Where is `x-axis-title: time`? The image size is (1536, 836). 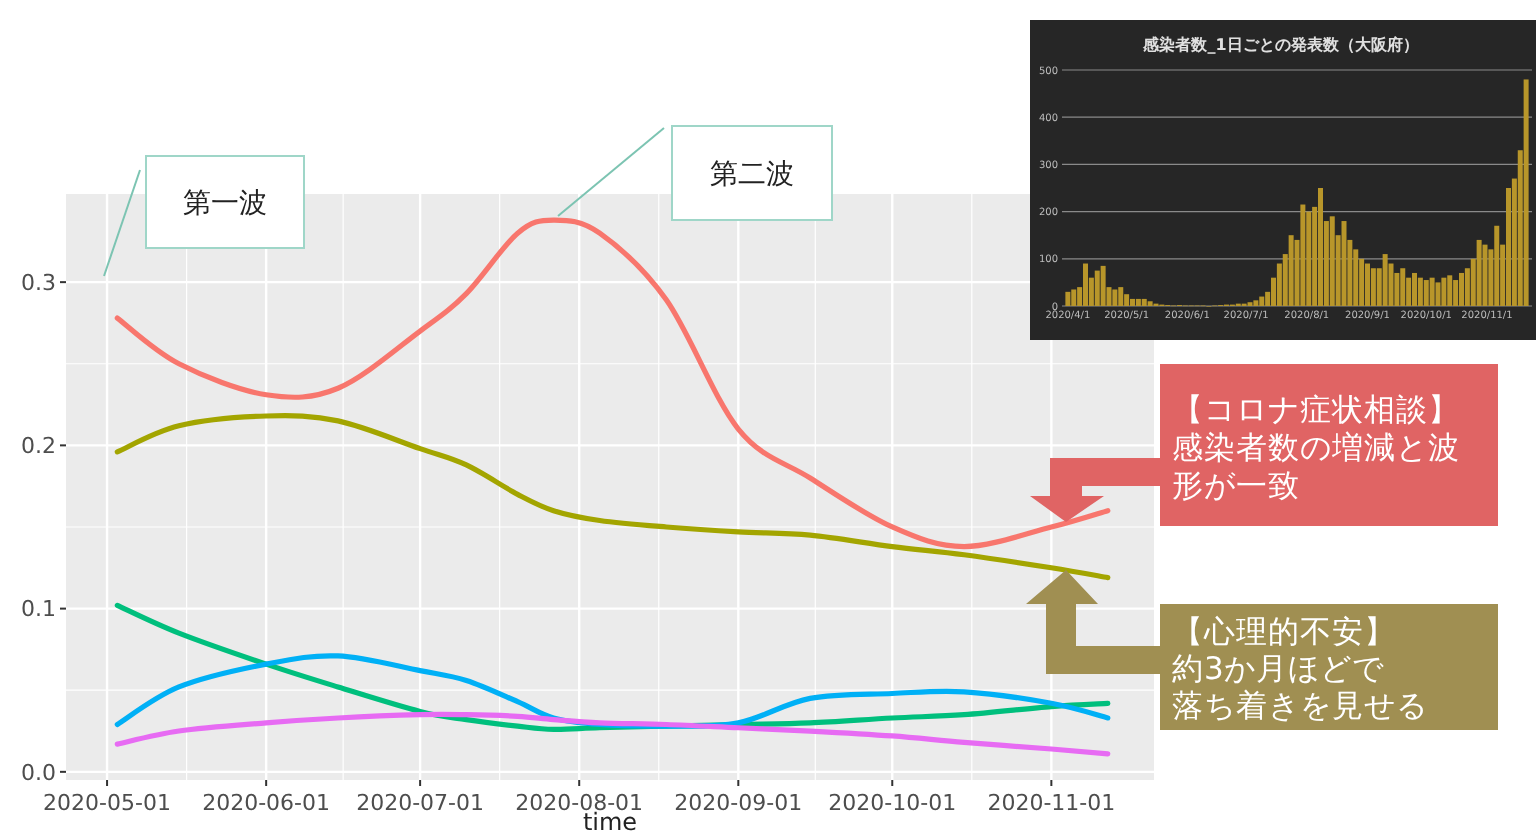
x-axis-title: time is located at coordinates (610, 822).